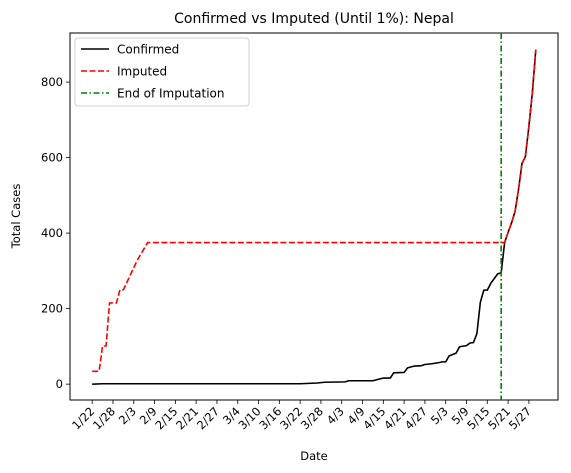  What do you see at coordinates (16, 217) in the screenshot?
I see `y-axis-label: Total Cases` at bounding box center [16, 217].